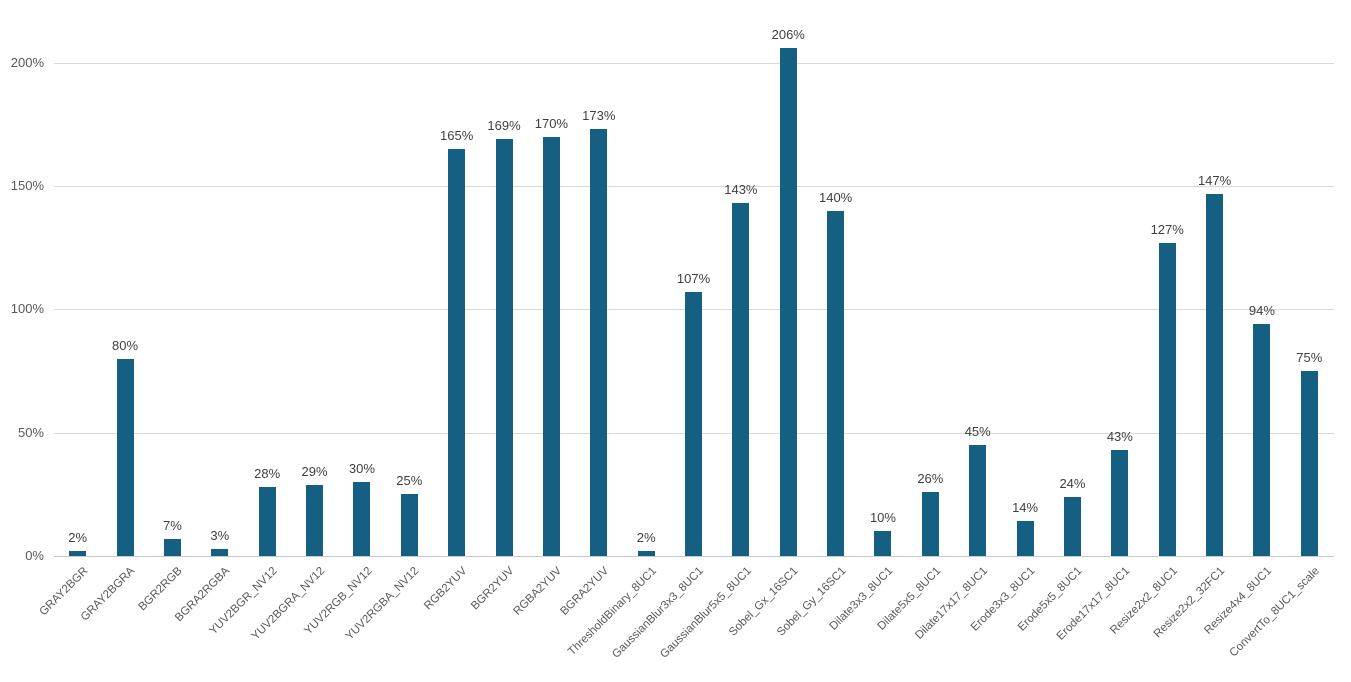 This screenshot has height=682, width=1351. I want to click on x-tick-label: GaussianBlur5x5_8UC1, so click(705, 613).